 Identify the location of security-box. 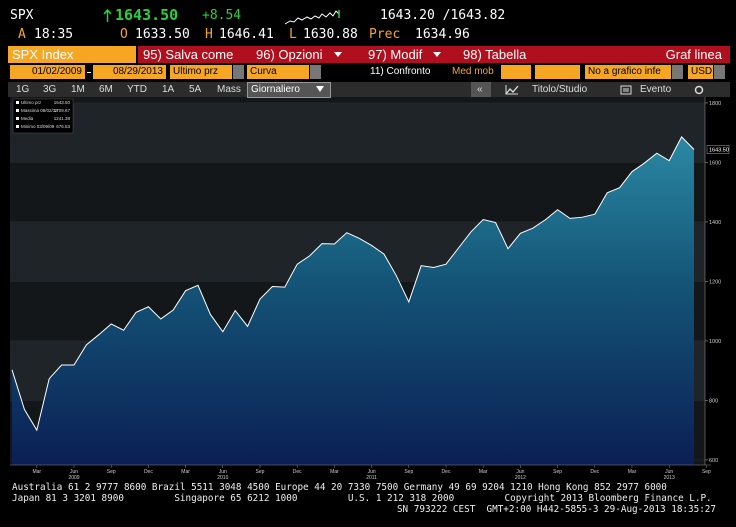
(72, 54).